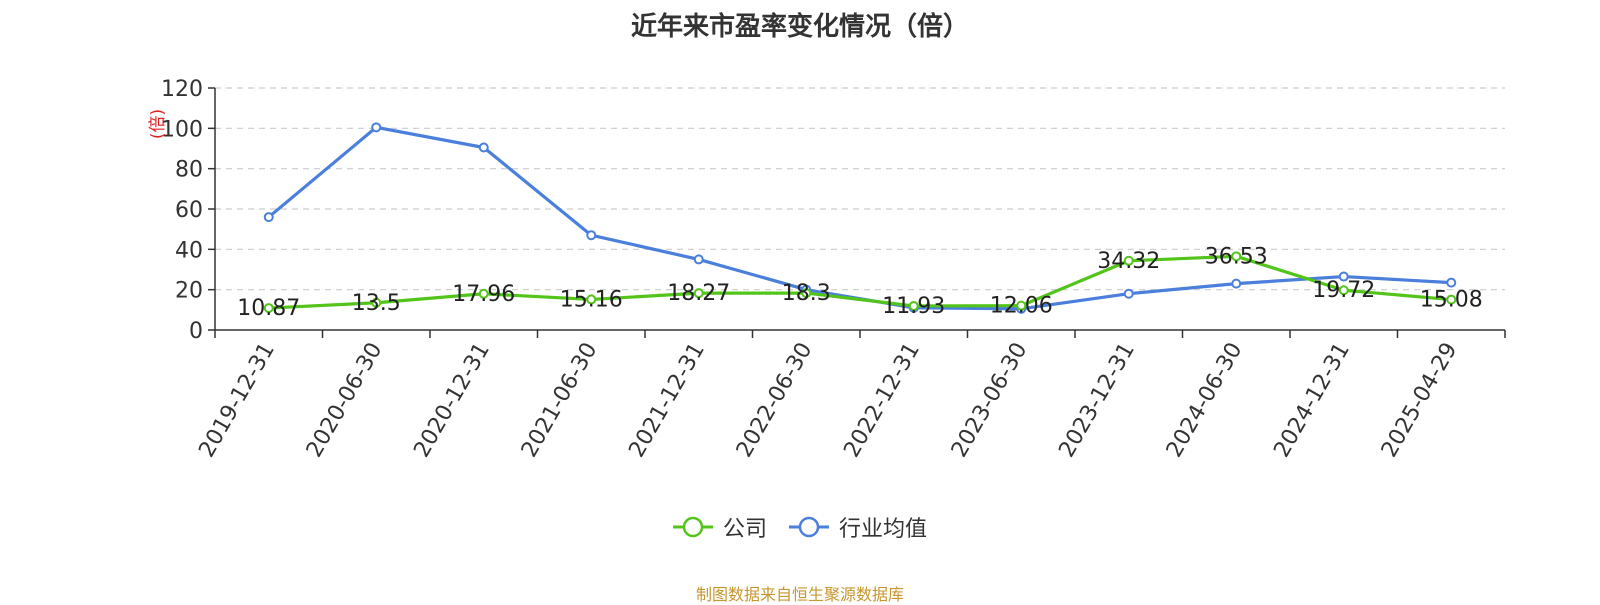 The image size is (1600, 605). I want to click on y-tick-label-60: 60, so click(189, 210).